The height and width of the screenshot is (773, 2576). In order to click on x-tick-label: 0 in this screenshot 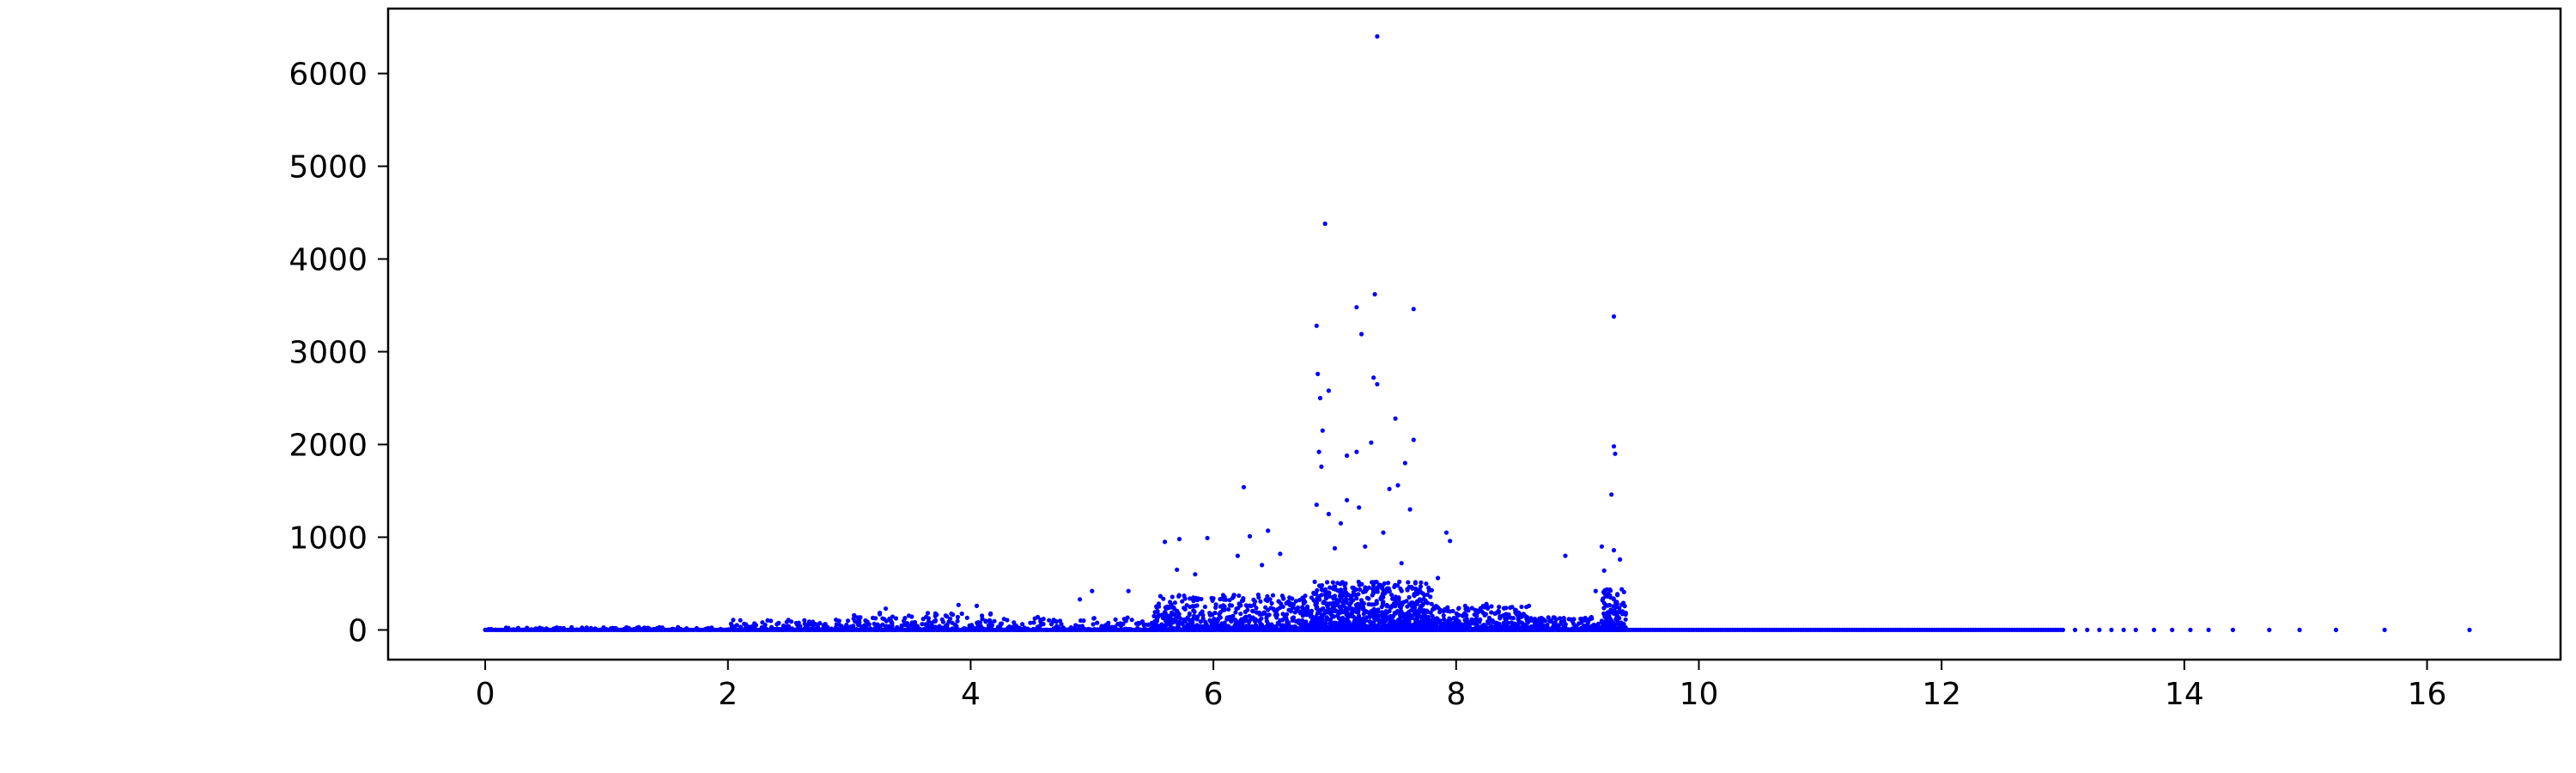, I will do `click(486, 694)`.